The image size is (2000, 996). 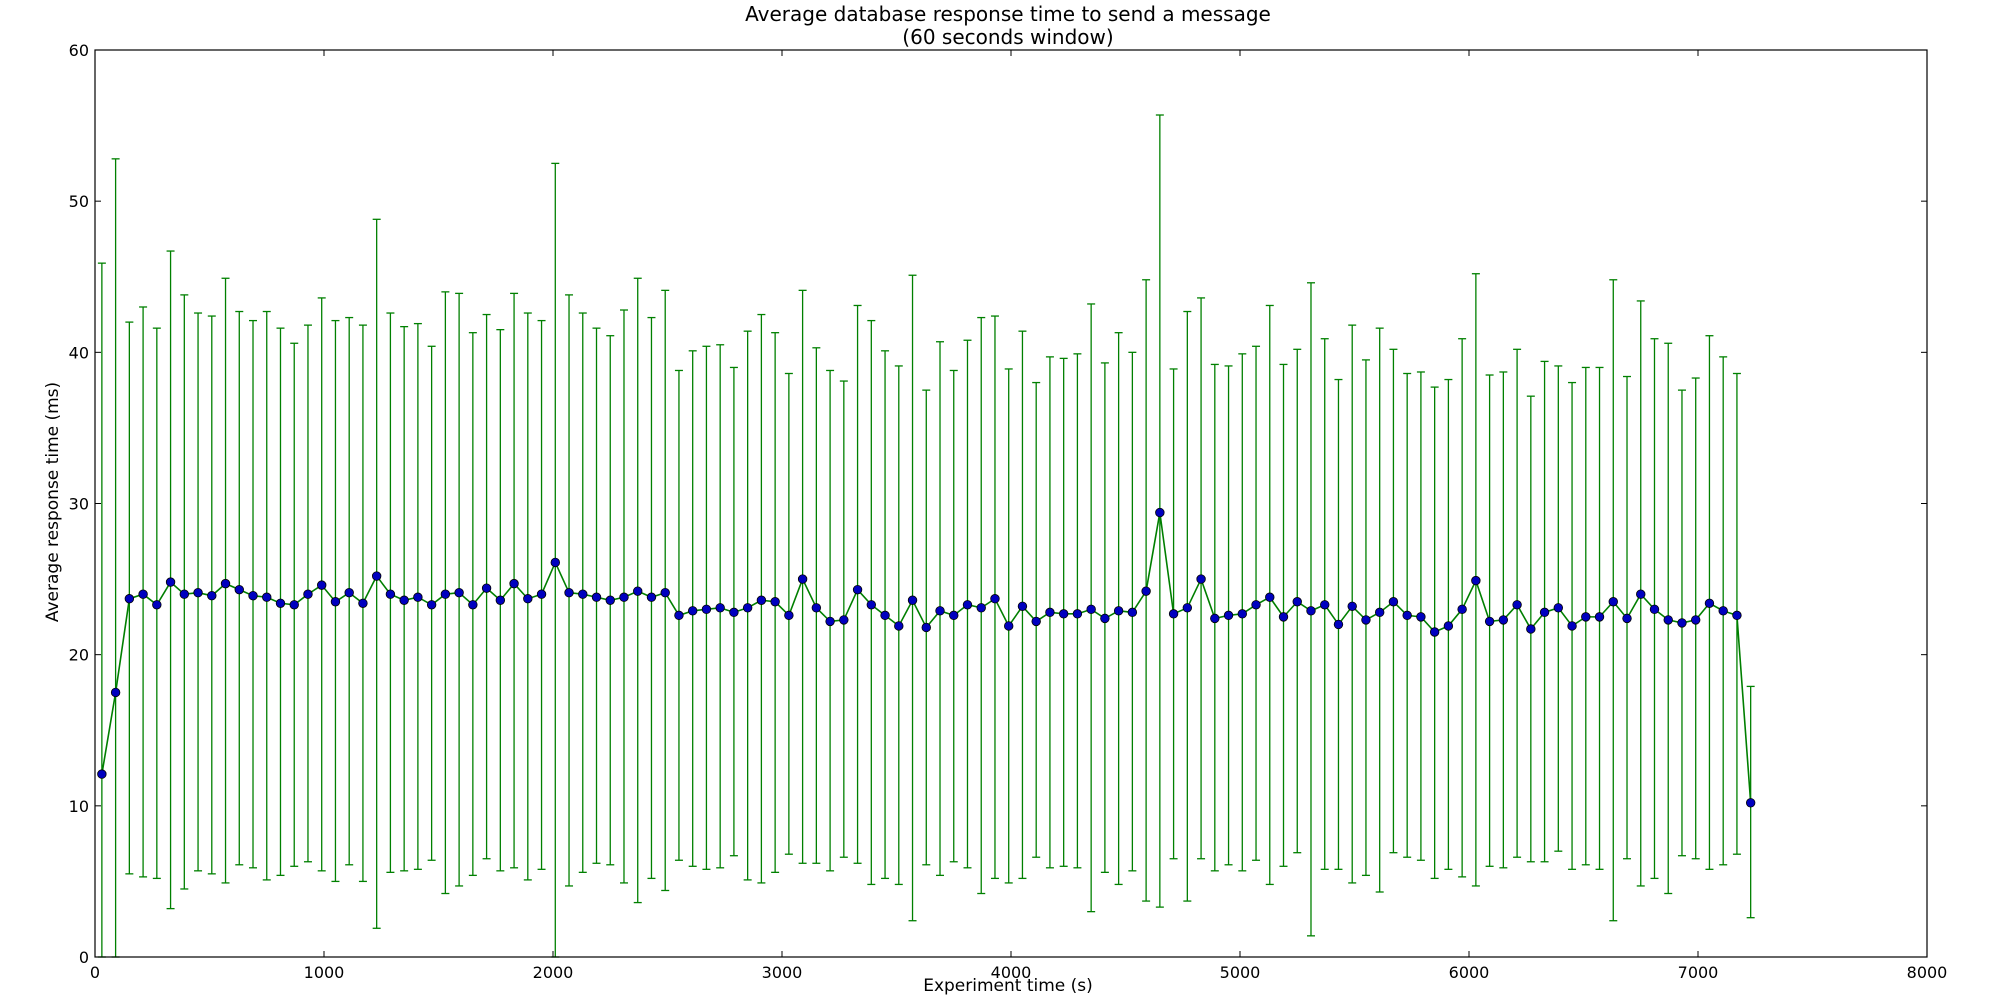 What do you see at coordinates (79, 50) in the screenshot?
I see `y-tick-label: 60` at bounding box center [79, 50].